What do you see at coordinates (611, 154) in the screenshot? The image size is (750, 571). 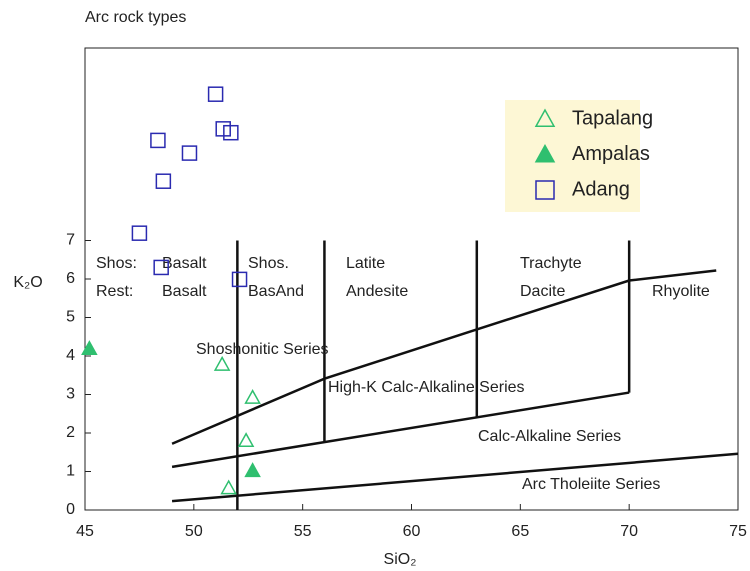 I see `legend-label: Ampalas` at bounding box center [611, 154].